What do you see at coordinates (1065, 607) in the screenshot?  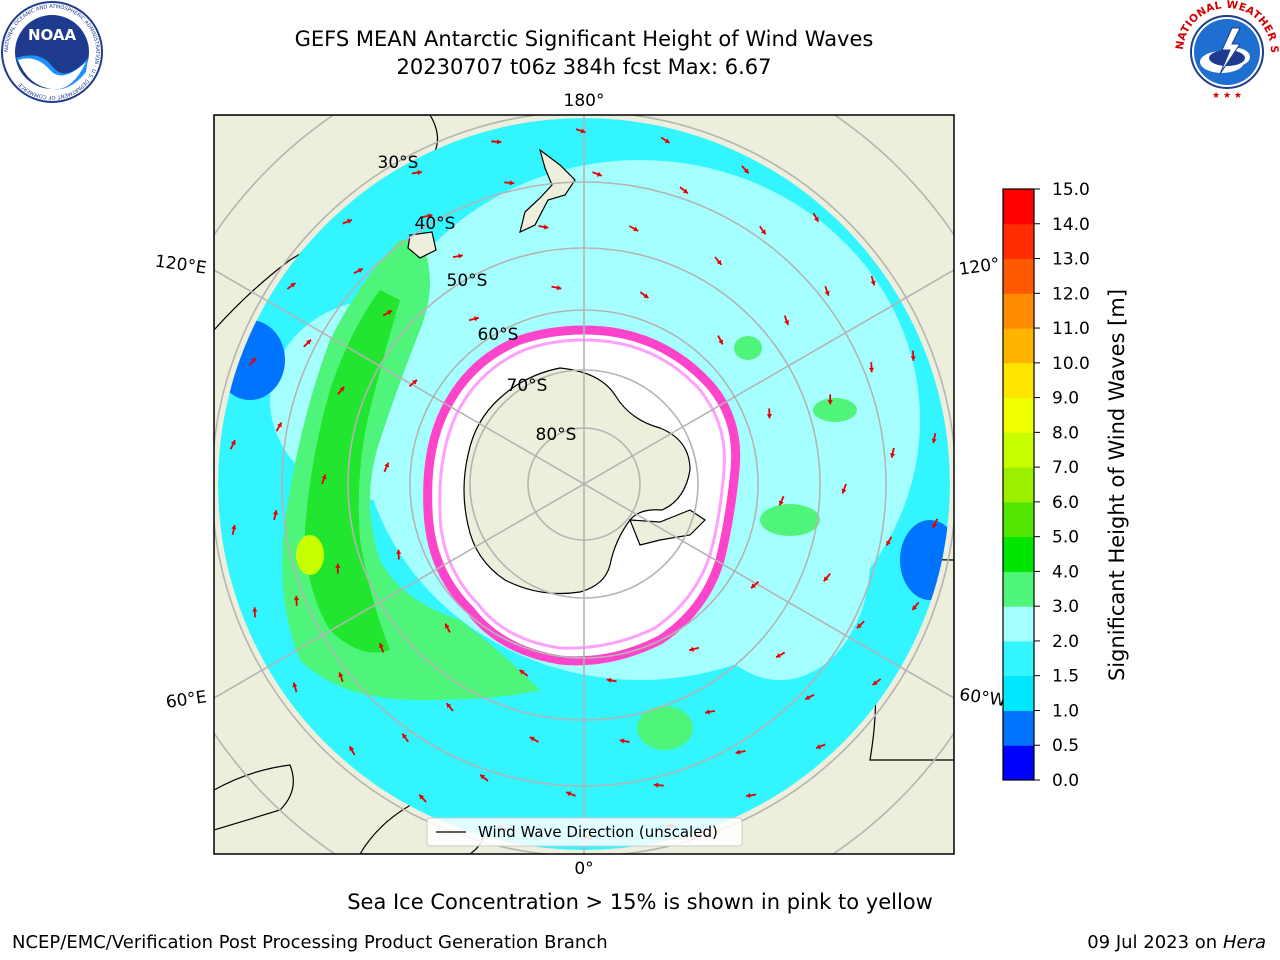 I see `colorbar-tick-label: 3.0` at bounding box center [1065, 607].